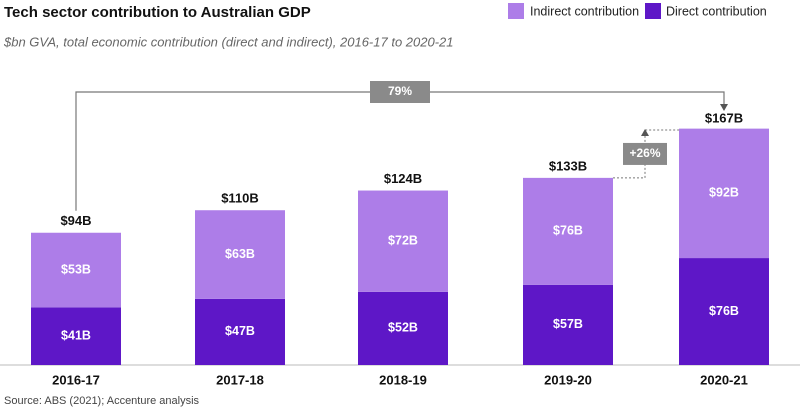 Image resolution: width=800 pixels, height=410 pixels. Describe the element at coordinates (568, 379) in the screenshot. I see `x-tick-label: 2019-20` at that location.